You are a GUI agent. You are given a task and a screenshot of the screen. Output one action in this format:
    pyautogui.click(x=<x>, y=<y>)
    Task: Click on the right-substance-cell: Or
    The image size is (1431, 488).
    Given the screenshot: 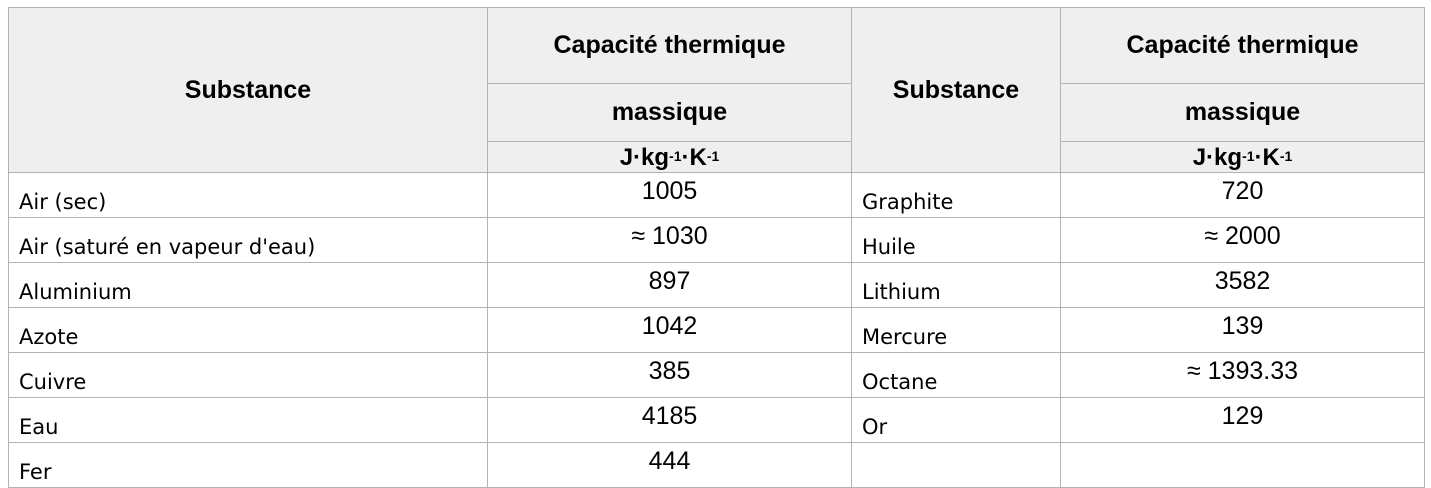 What is the action you would take?
    pyautogui.click(x=956, y=420)
    